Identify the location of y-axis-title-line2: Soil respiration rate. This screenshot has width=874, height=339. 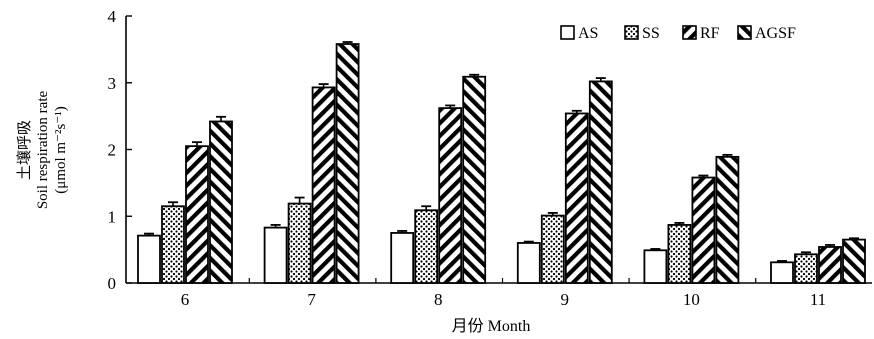
(43, 150).